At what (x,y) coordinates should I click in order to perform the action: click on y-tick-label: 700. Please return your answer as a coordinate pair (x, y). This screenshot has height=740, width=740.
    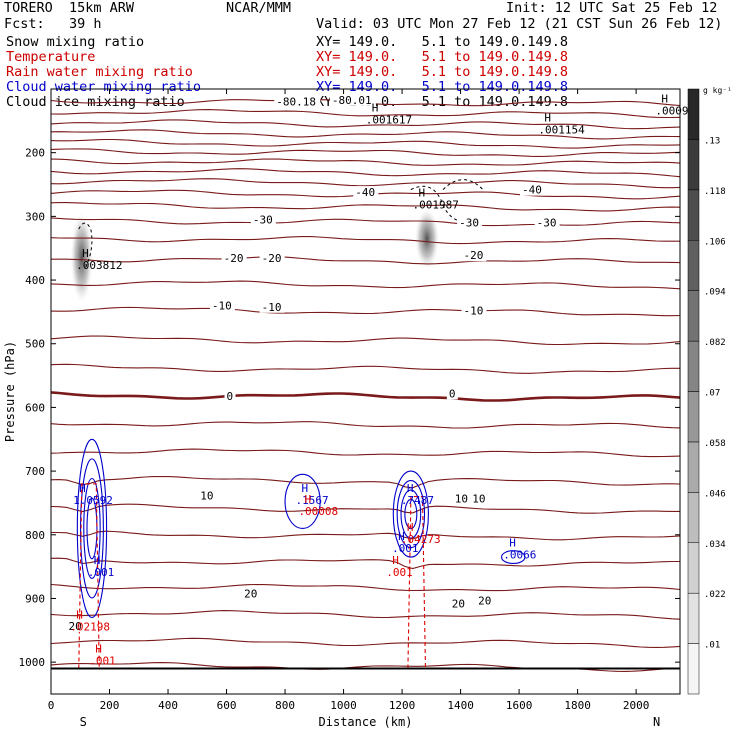
    Looking at the image, I should click on (35, 471).